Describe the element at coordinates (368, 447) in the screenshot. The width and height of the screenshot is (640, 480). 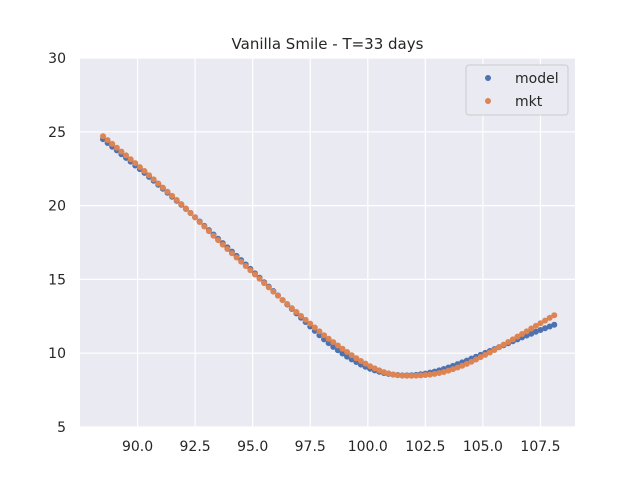
I see `x-tick-label: 100.0` at that location.